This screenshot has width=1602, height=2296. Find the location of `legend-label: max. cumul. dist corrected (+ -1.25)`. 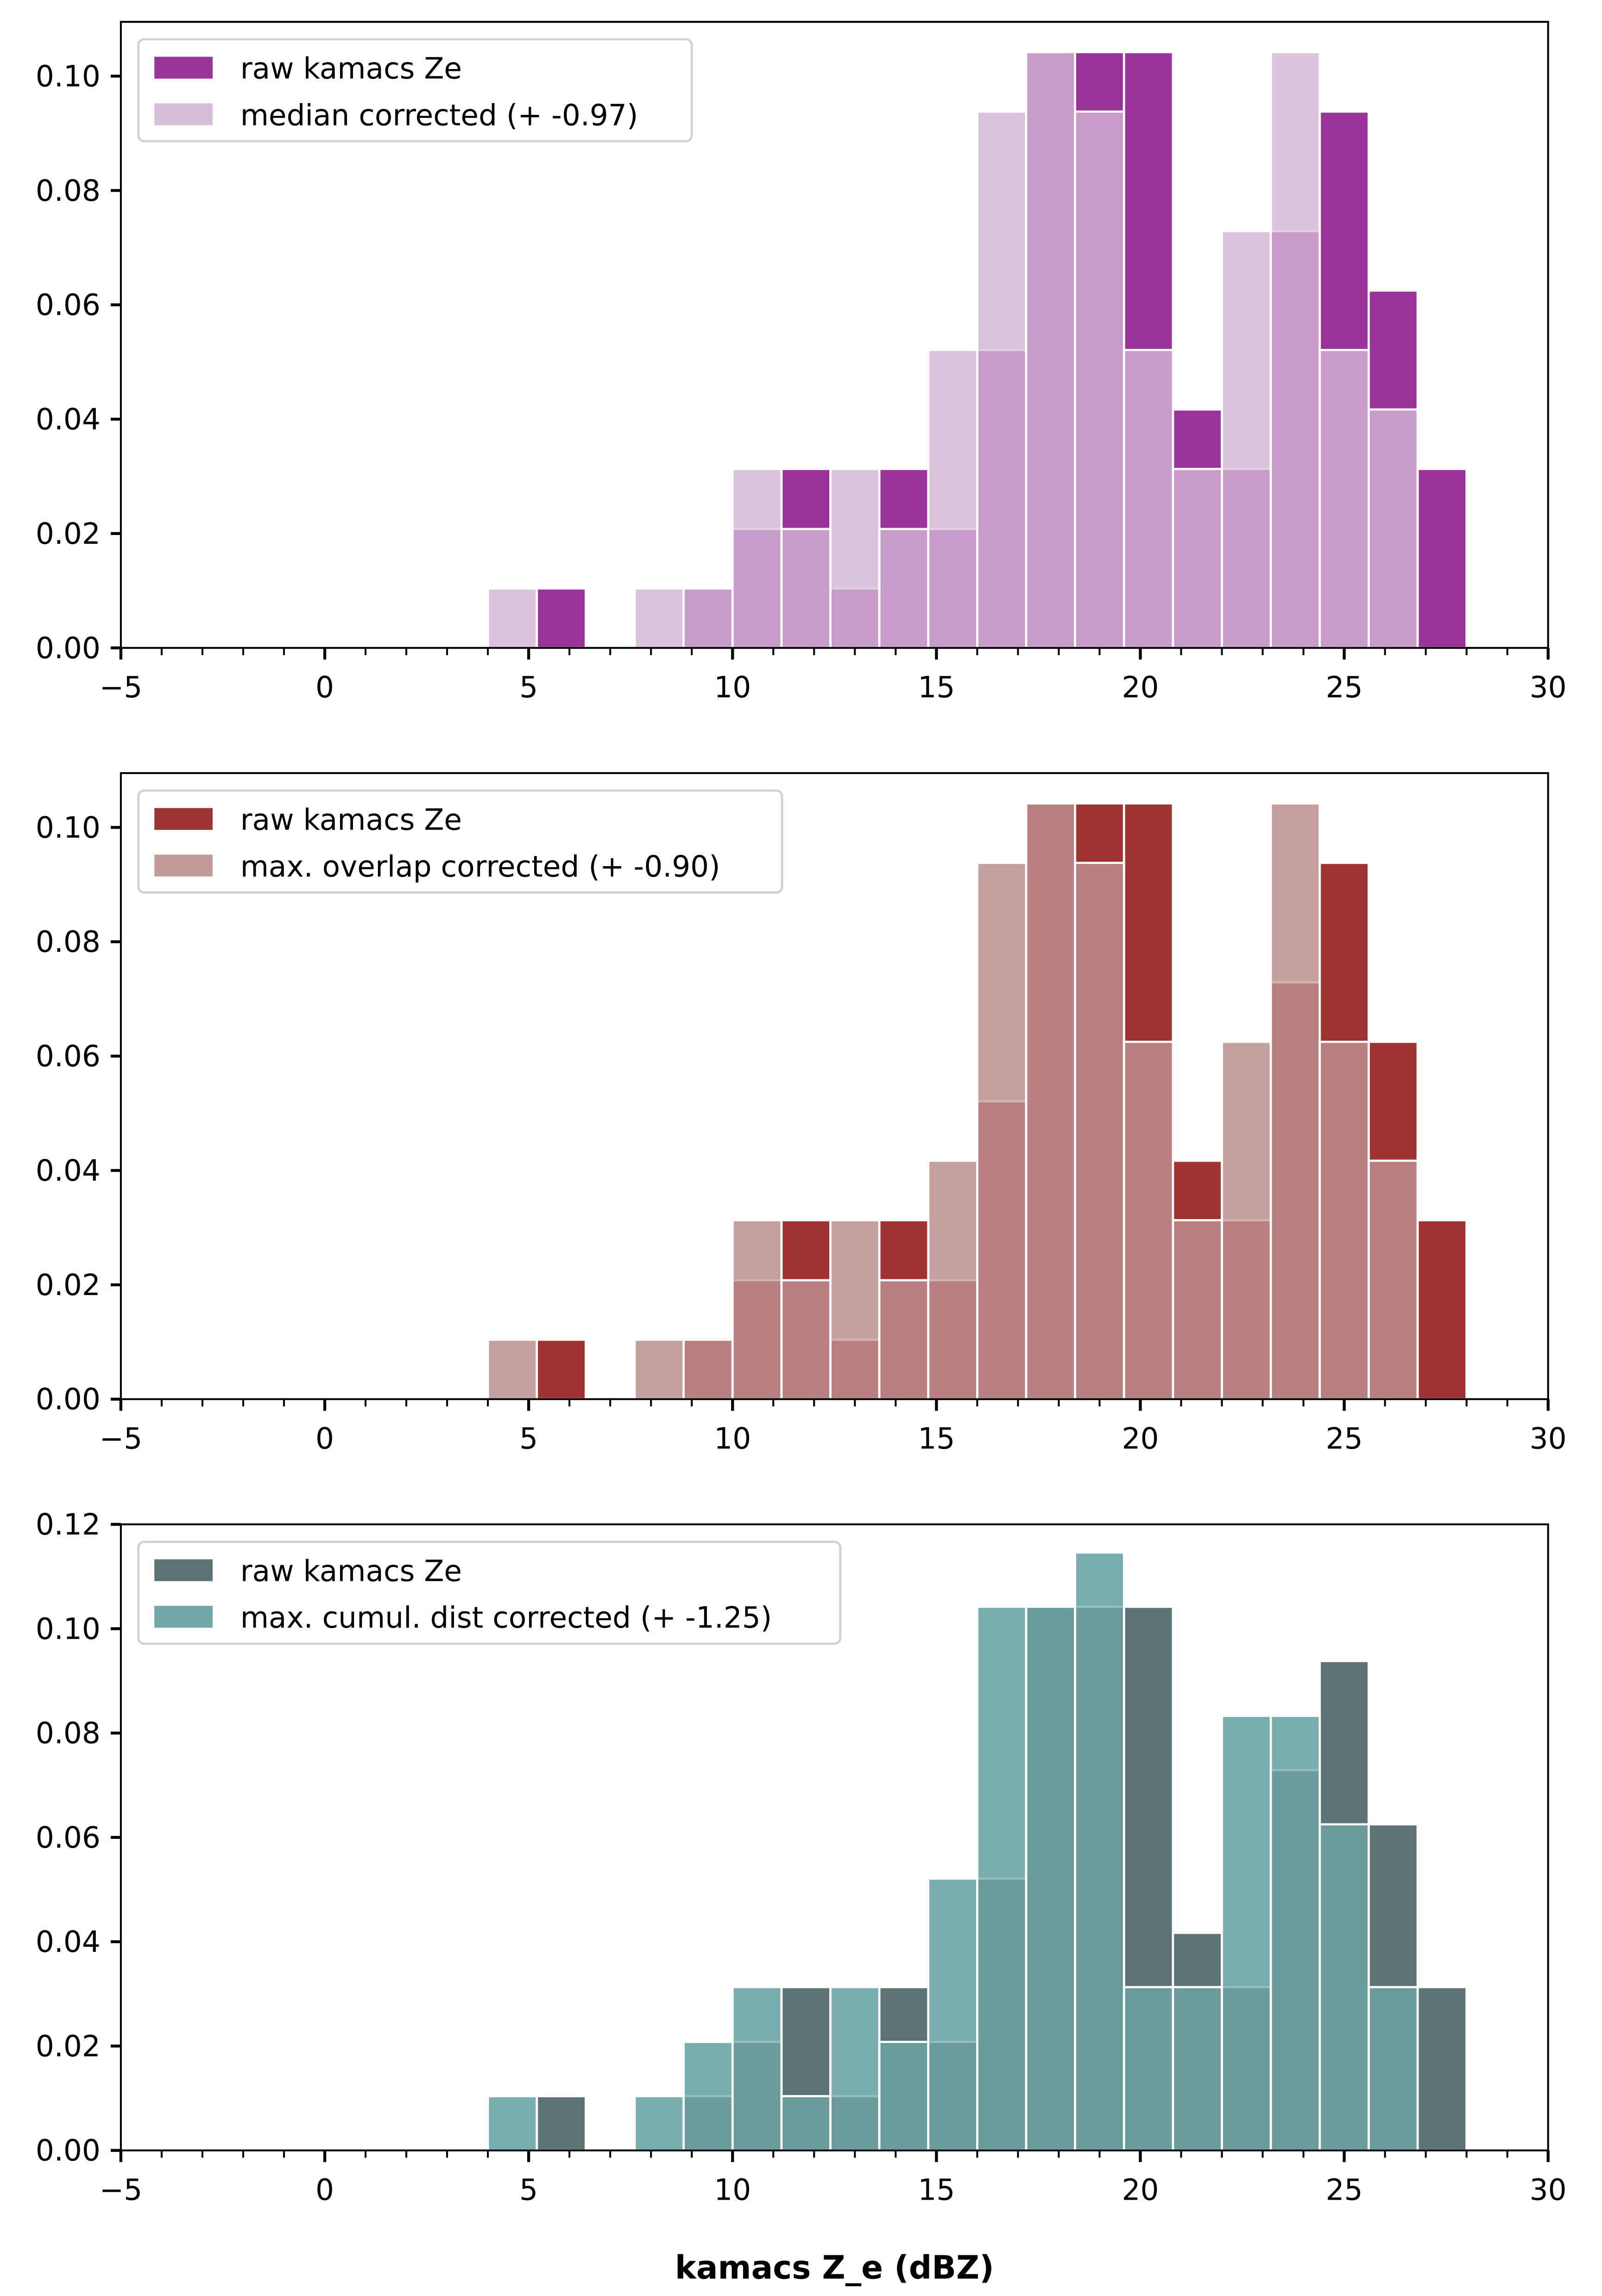

legend-label: max. cumul. dist corrected (+ -1.25) is located at coordinates (506, 1618).